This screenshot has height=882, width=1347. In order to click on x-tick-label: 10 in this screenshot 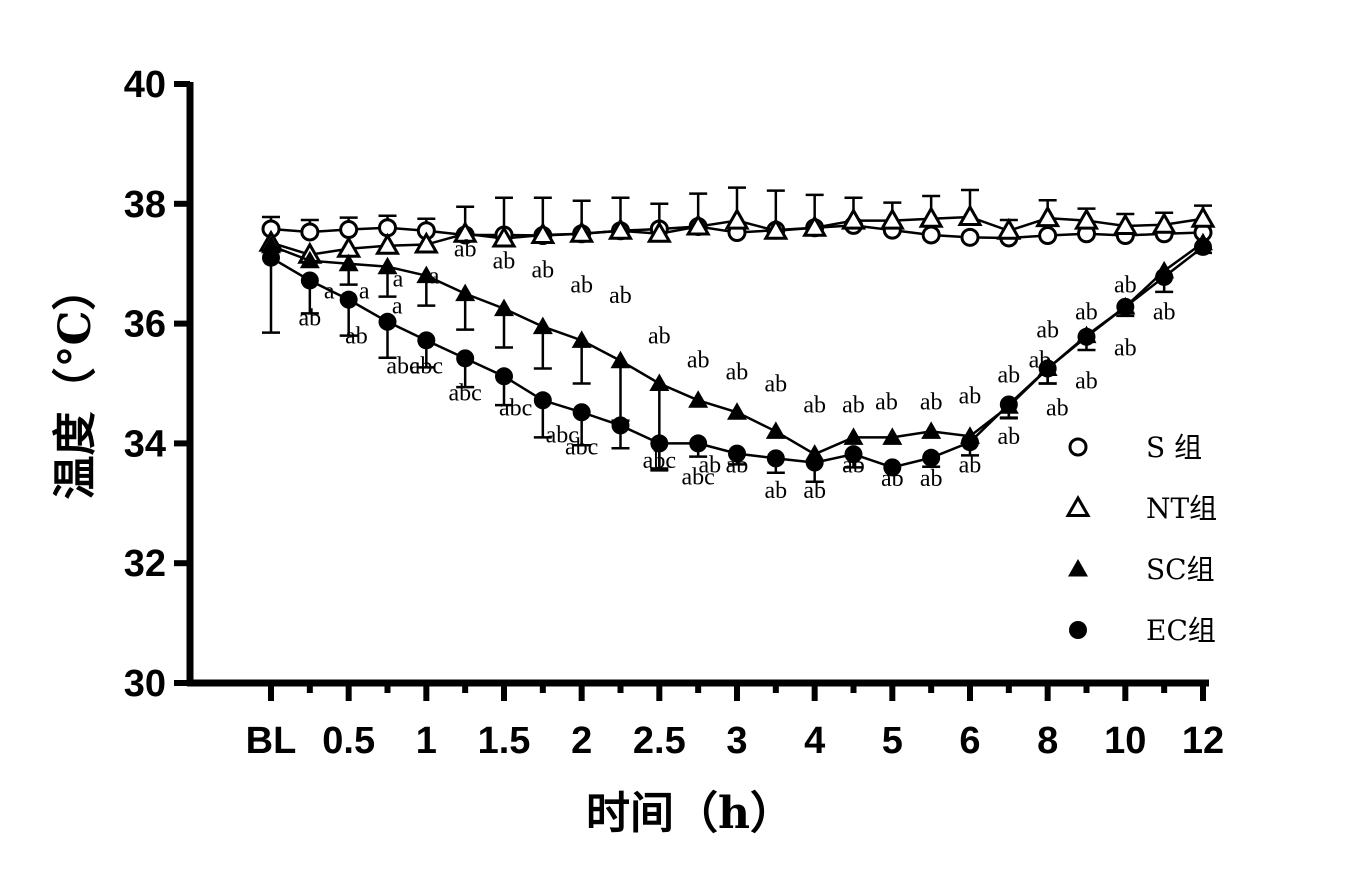, I will do `click(1125, 741)`.